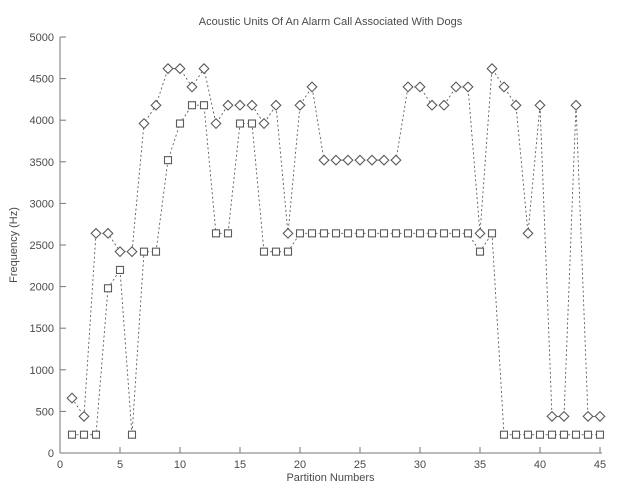 This screenshot has width=624, height=498. I want to click on y-tick-label: 4000, so click(42, 121).